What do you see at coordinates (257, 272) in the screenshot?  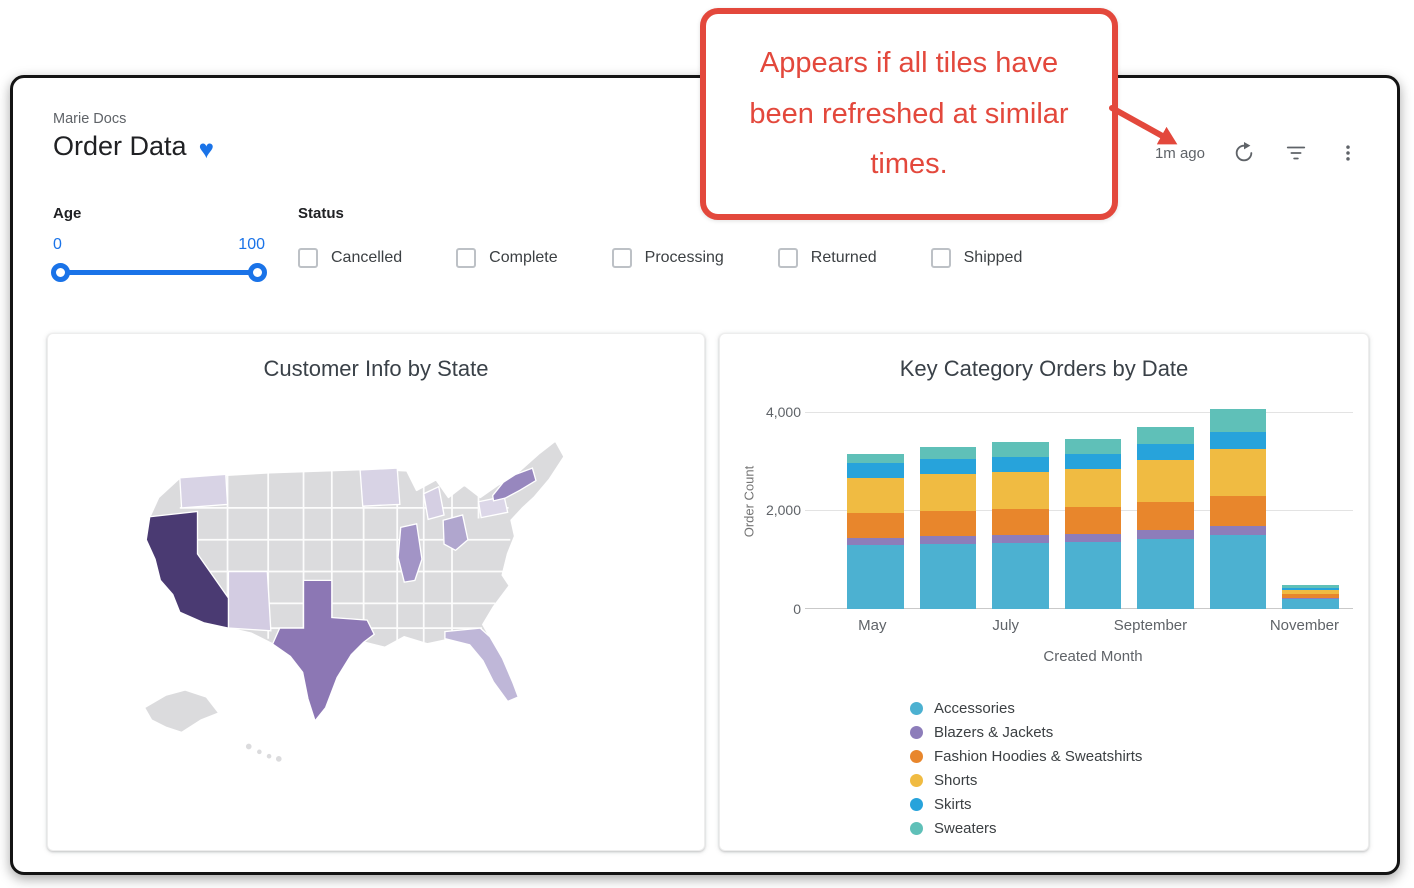 I see `slider-handle-max` at bounding box center [257, 272].